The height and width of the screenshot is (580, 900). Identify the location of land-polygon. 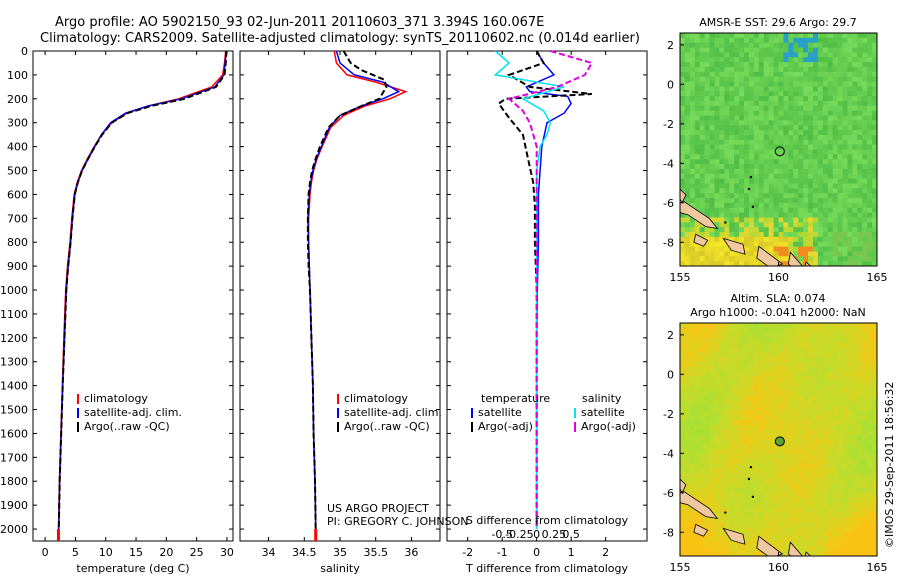
(701, 530).